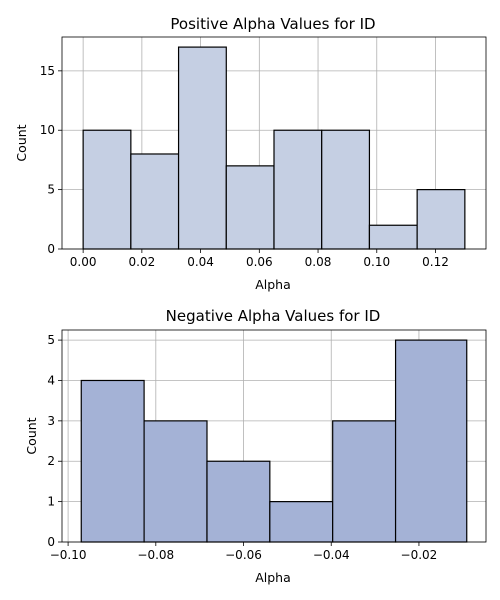 This screenshot has height=600, width=500. What do you see at coordinates (273, 316) in the screenshot?
I see `chart-title: Negative Alpha Values for ID` at bounding box center [273, 316].